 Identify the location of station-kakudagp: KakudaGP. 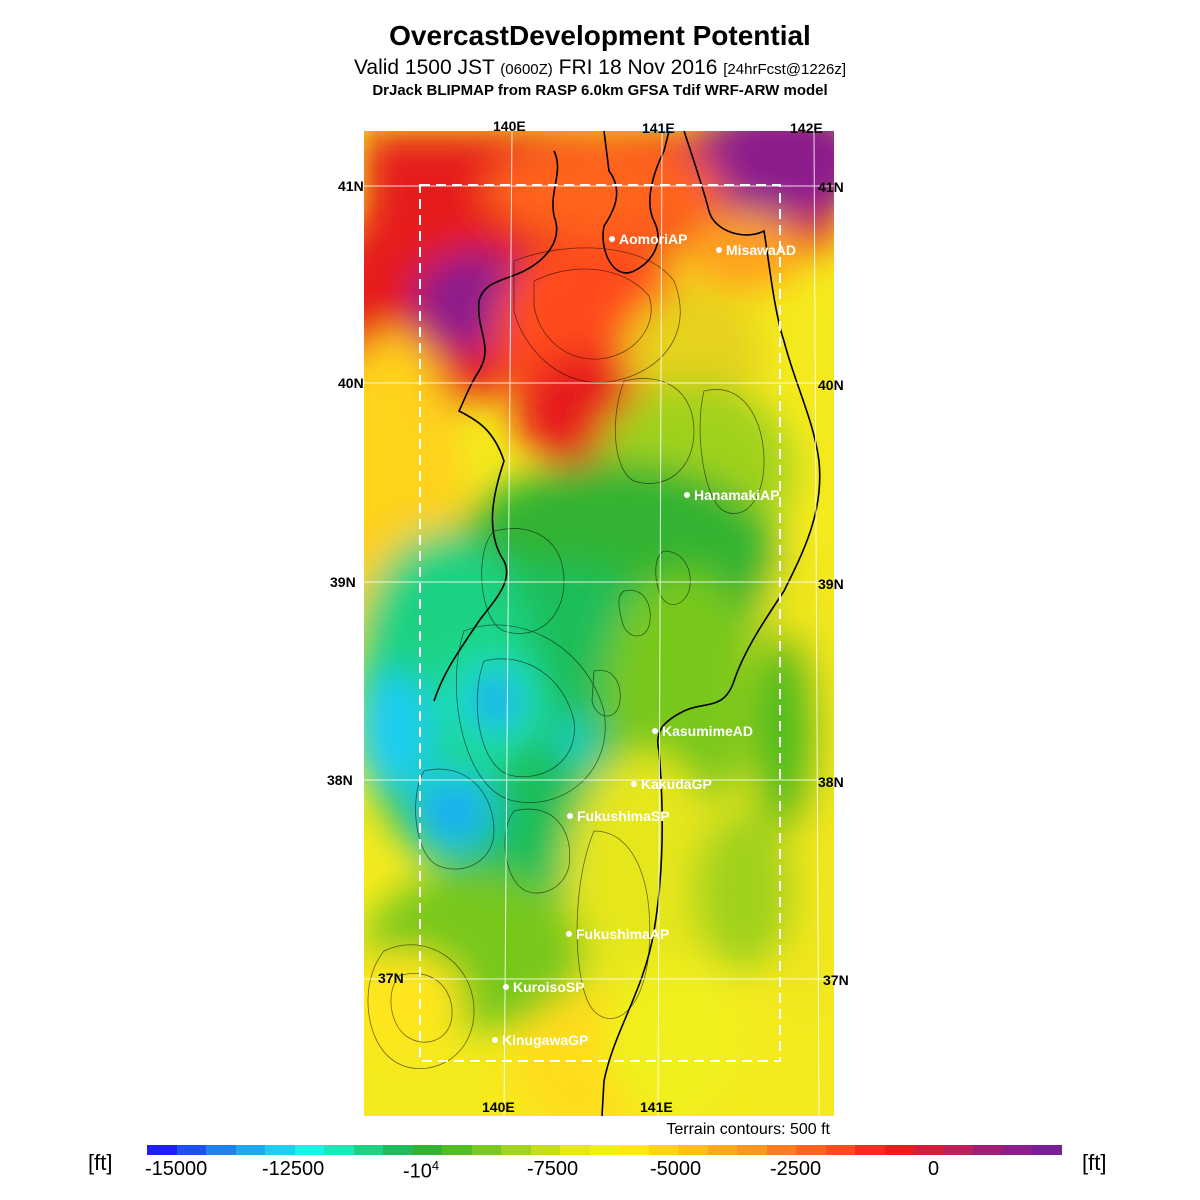
(671, 784).